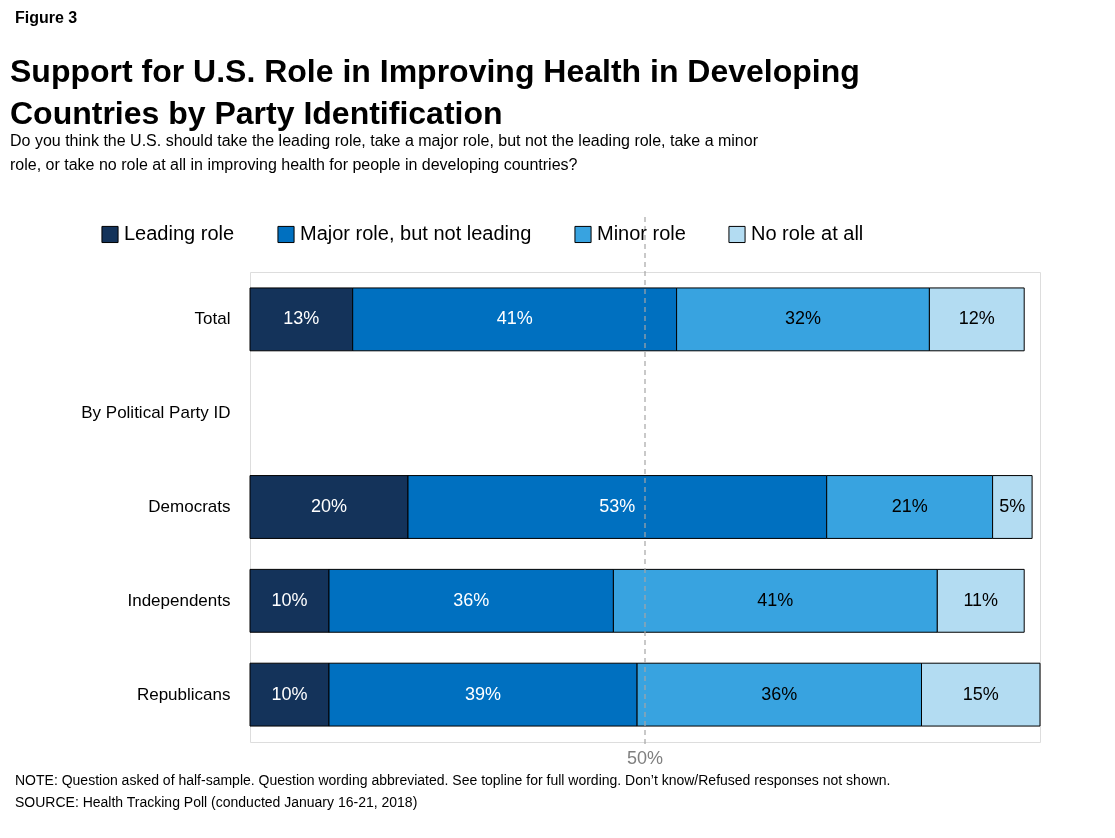 This screenshot has width=1115, height=838. I want to click on data-label: 32%, so click(803, 318).